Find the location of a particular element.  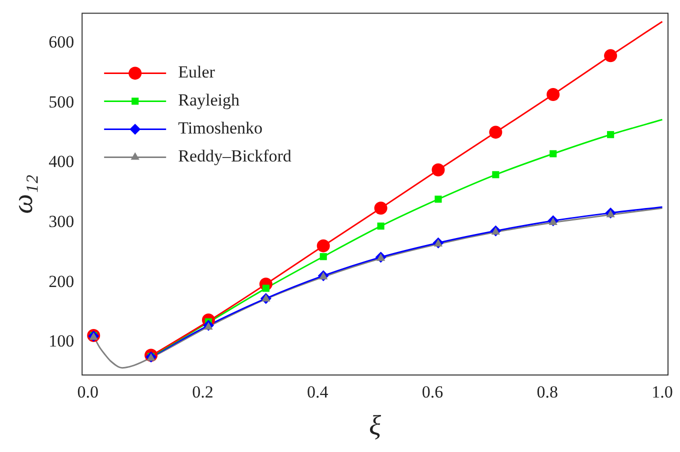

x-tick-label: 1.0 is located at coordinates (662, 392).